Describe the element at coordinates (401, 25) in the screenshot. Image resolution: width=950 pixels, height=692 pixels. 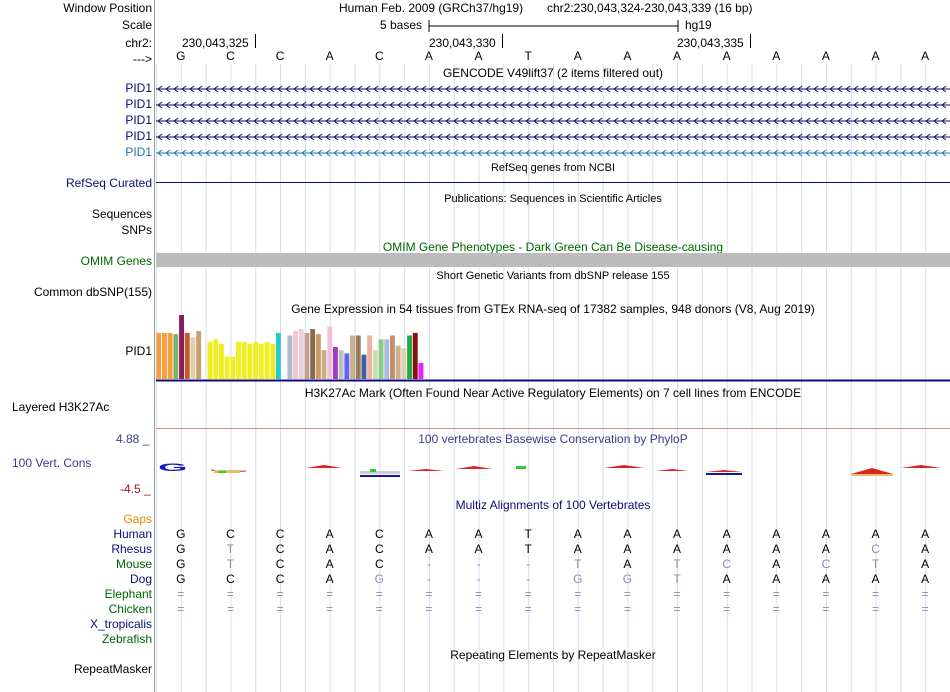
I see `scale-text: 5 bases` at that location.